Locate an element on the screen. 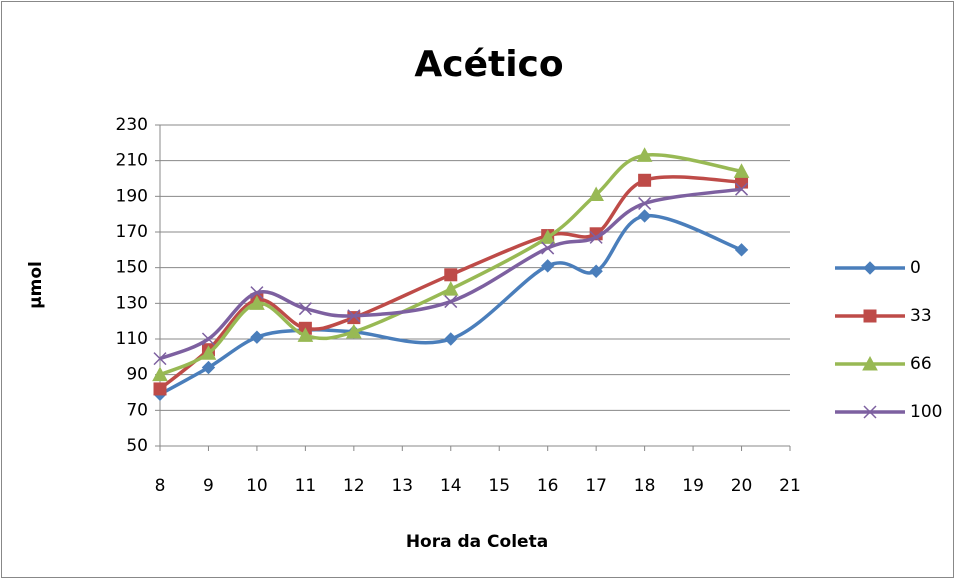 The height and width of the screenshot is (585, 957). y-tick-label: 230 is located at coordinates (132, 125).